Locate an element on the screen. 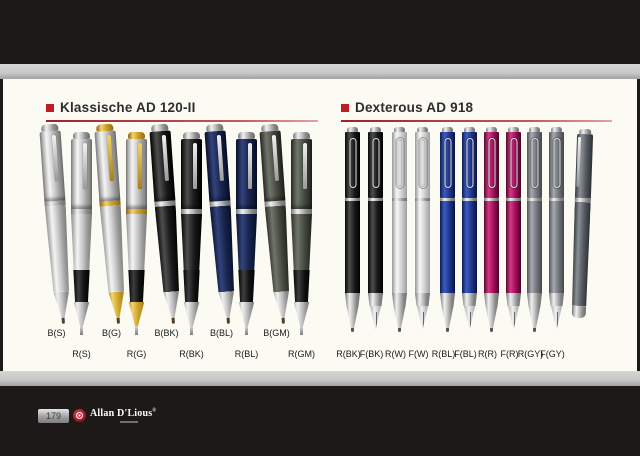  rollerball-pen-gray is located at coordinates (534, 229).